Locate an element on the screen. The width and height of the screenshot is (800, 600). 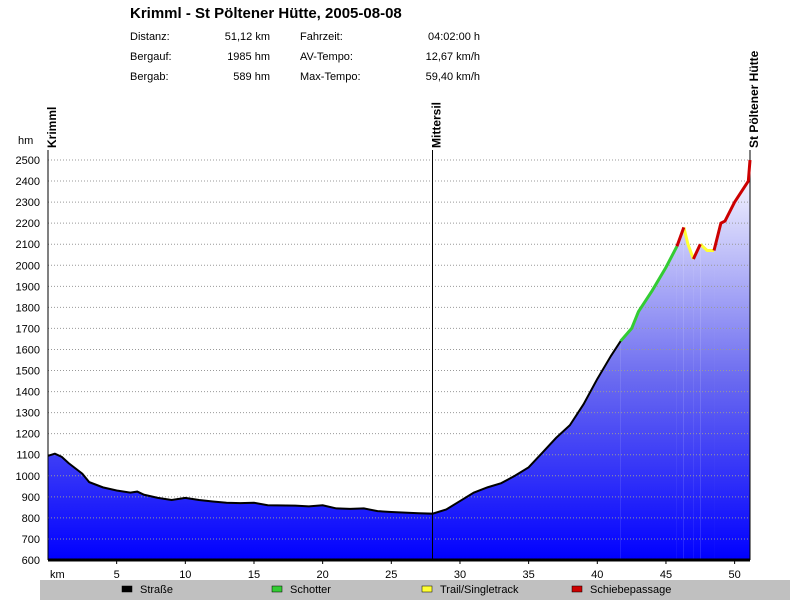
y-tick-label: 1300 is located at coordinates (28, 414).